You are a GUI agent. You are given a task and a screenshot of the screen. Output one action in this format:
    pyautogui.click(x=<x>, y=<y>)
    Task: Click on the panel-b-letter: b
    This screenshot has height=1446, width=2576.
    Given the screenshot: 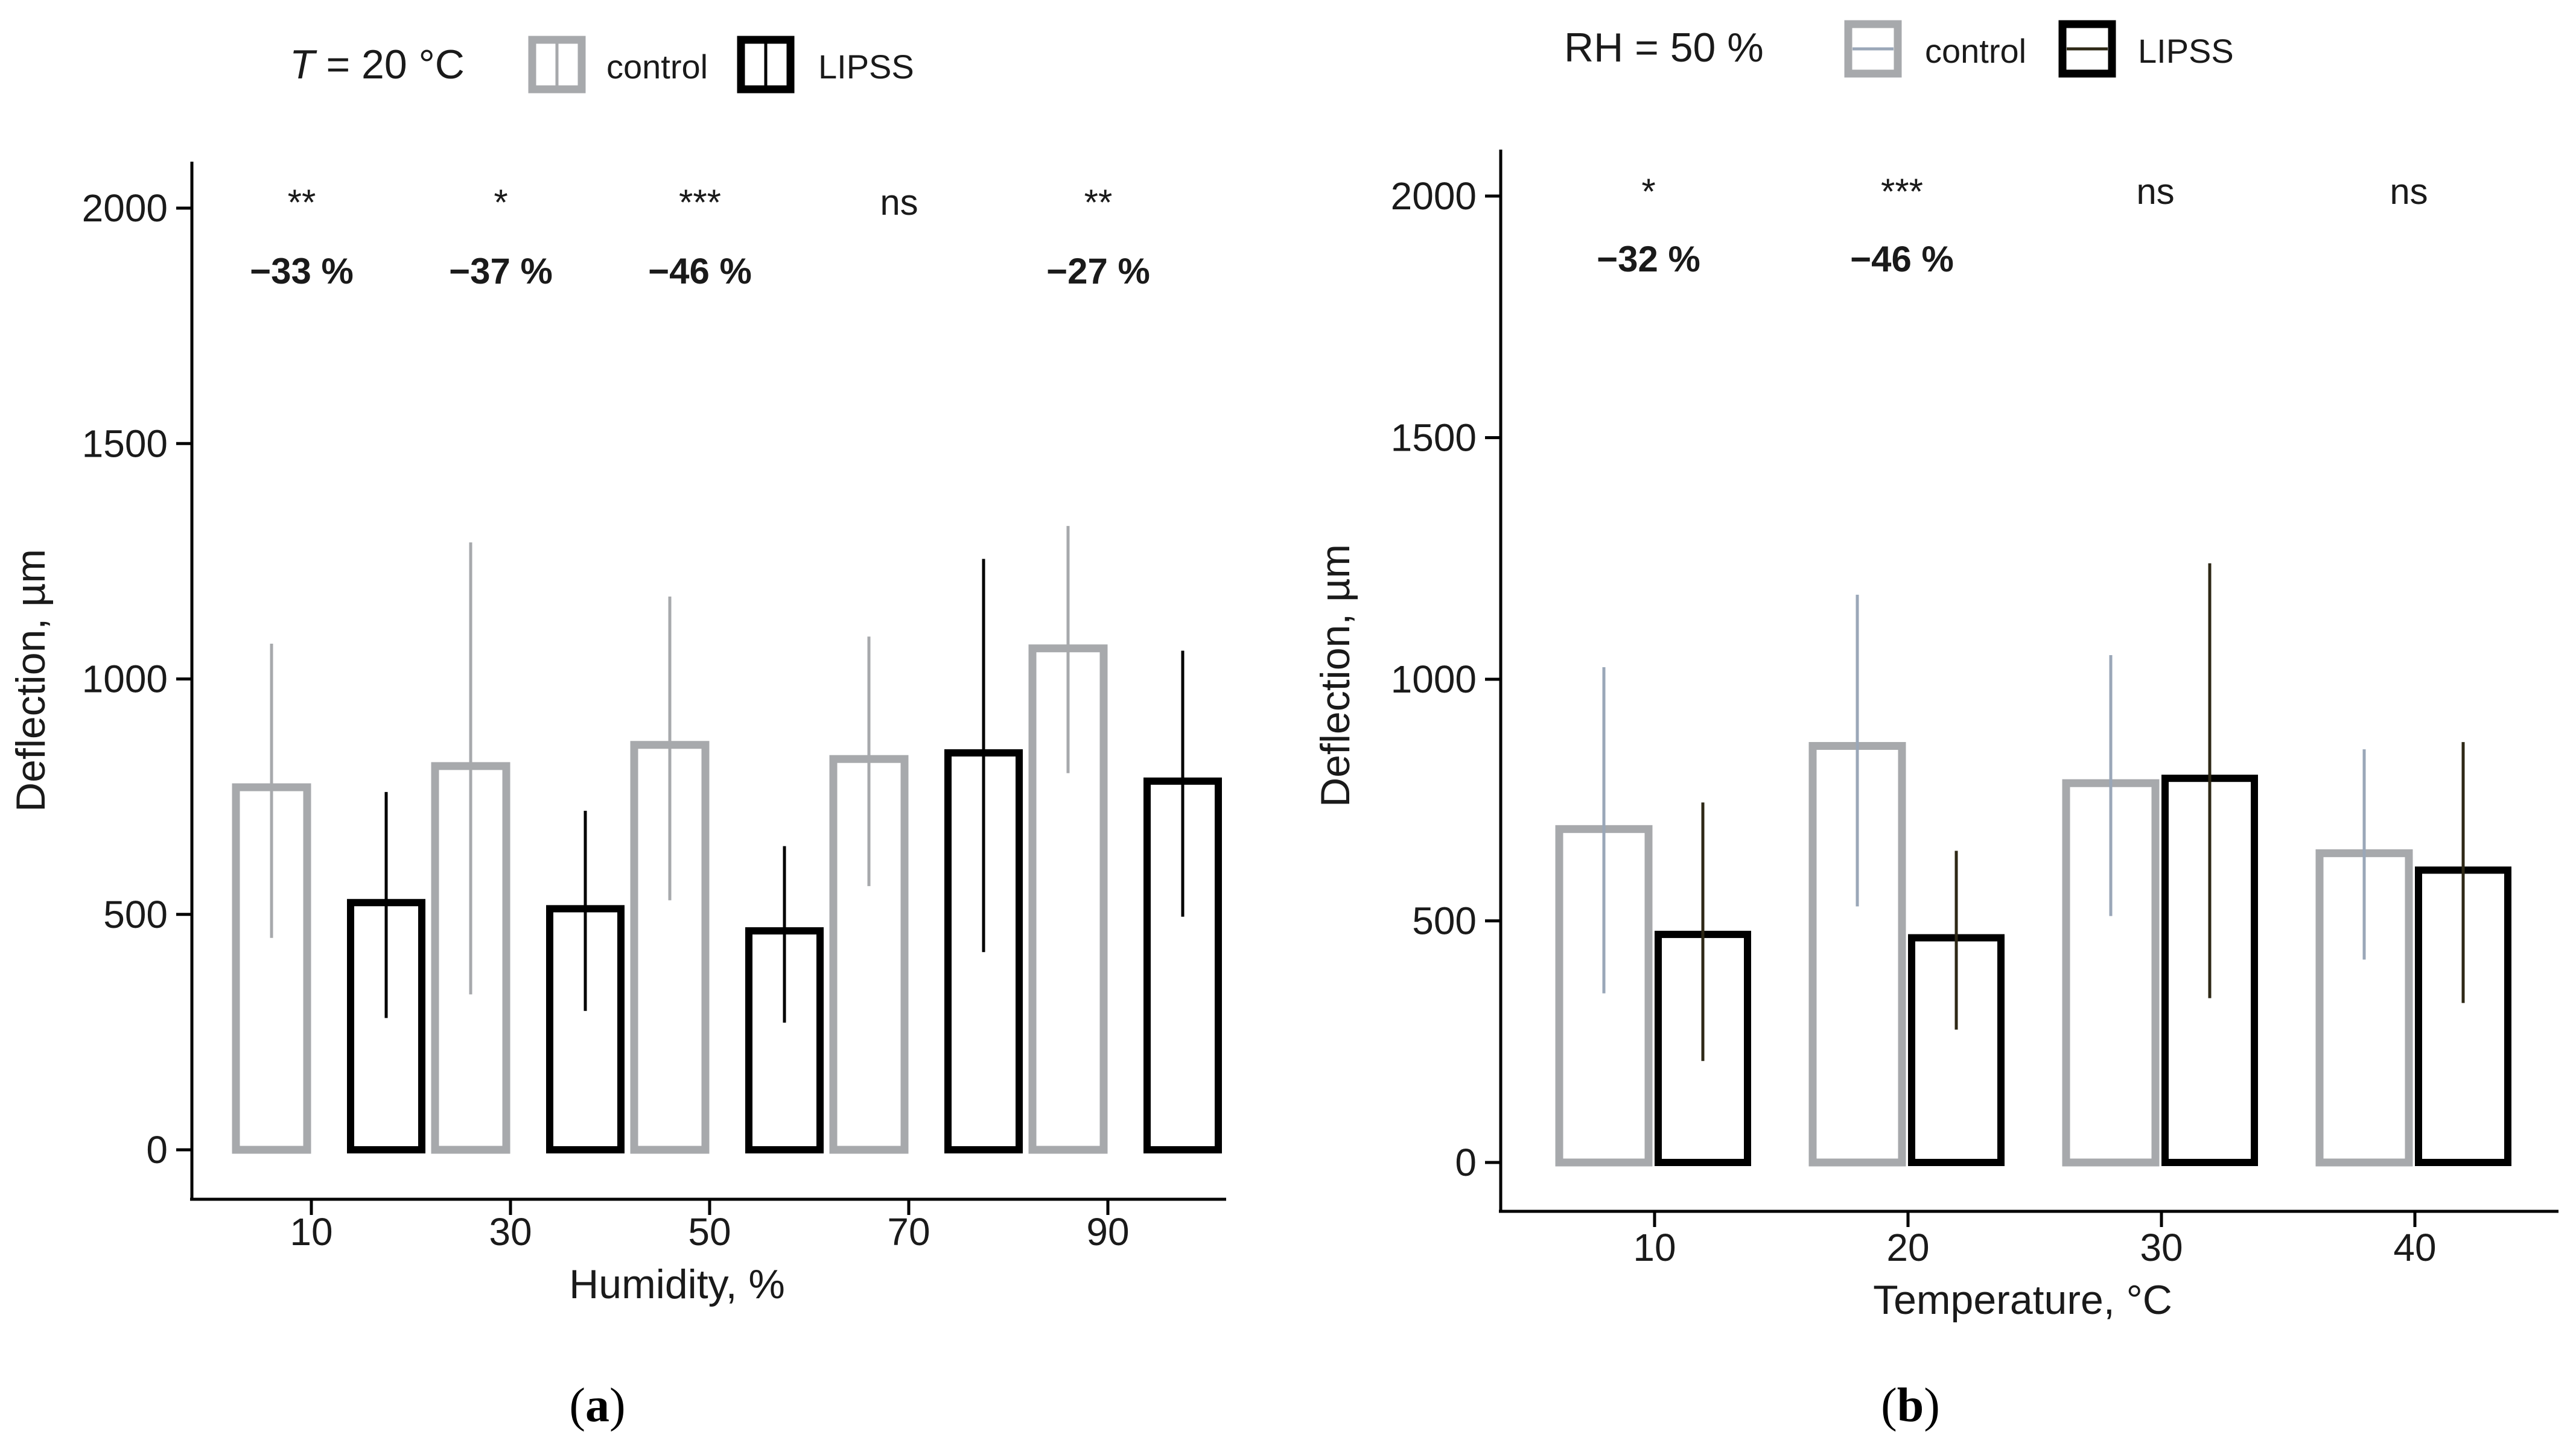 What is the action you would take?
    pyautogui.click(x=1911, y=1406)
    